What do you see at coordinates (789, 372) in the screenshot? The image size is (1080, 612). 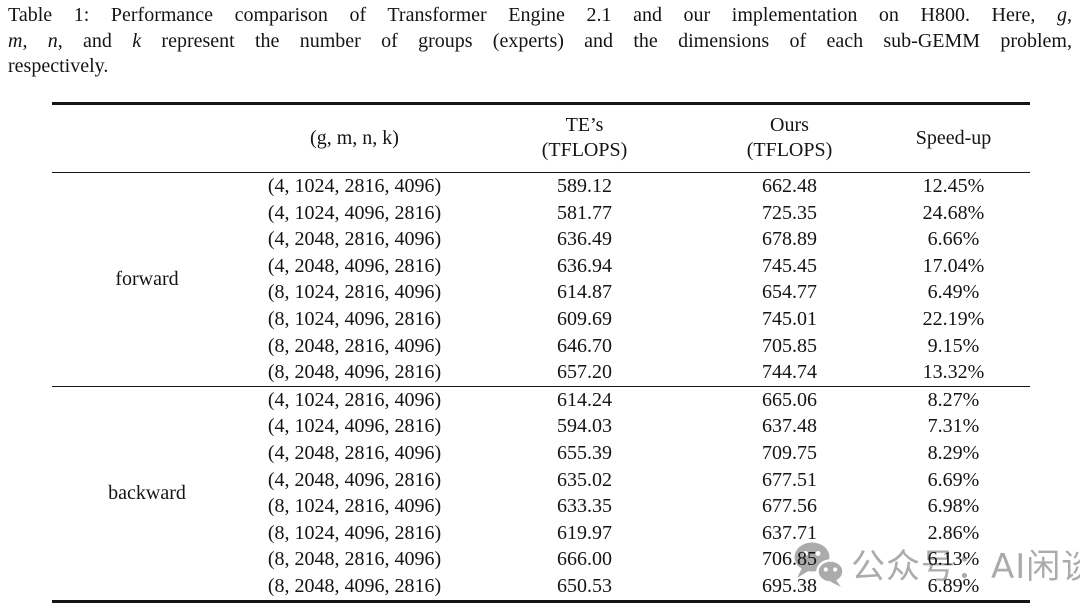 I see `cell-ours: 744.74` at bounding box center [789, 372].